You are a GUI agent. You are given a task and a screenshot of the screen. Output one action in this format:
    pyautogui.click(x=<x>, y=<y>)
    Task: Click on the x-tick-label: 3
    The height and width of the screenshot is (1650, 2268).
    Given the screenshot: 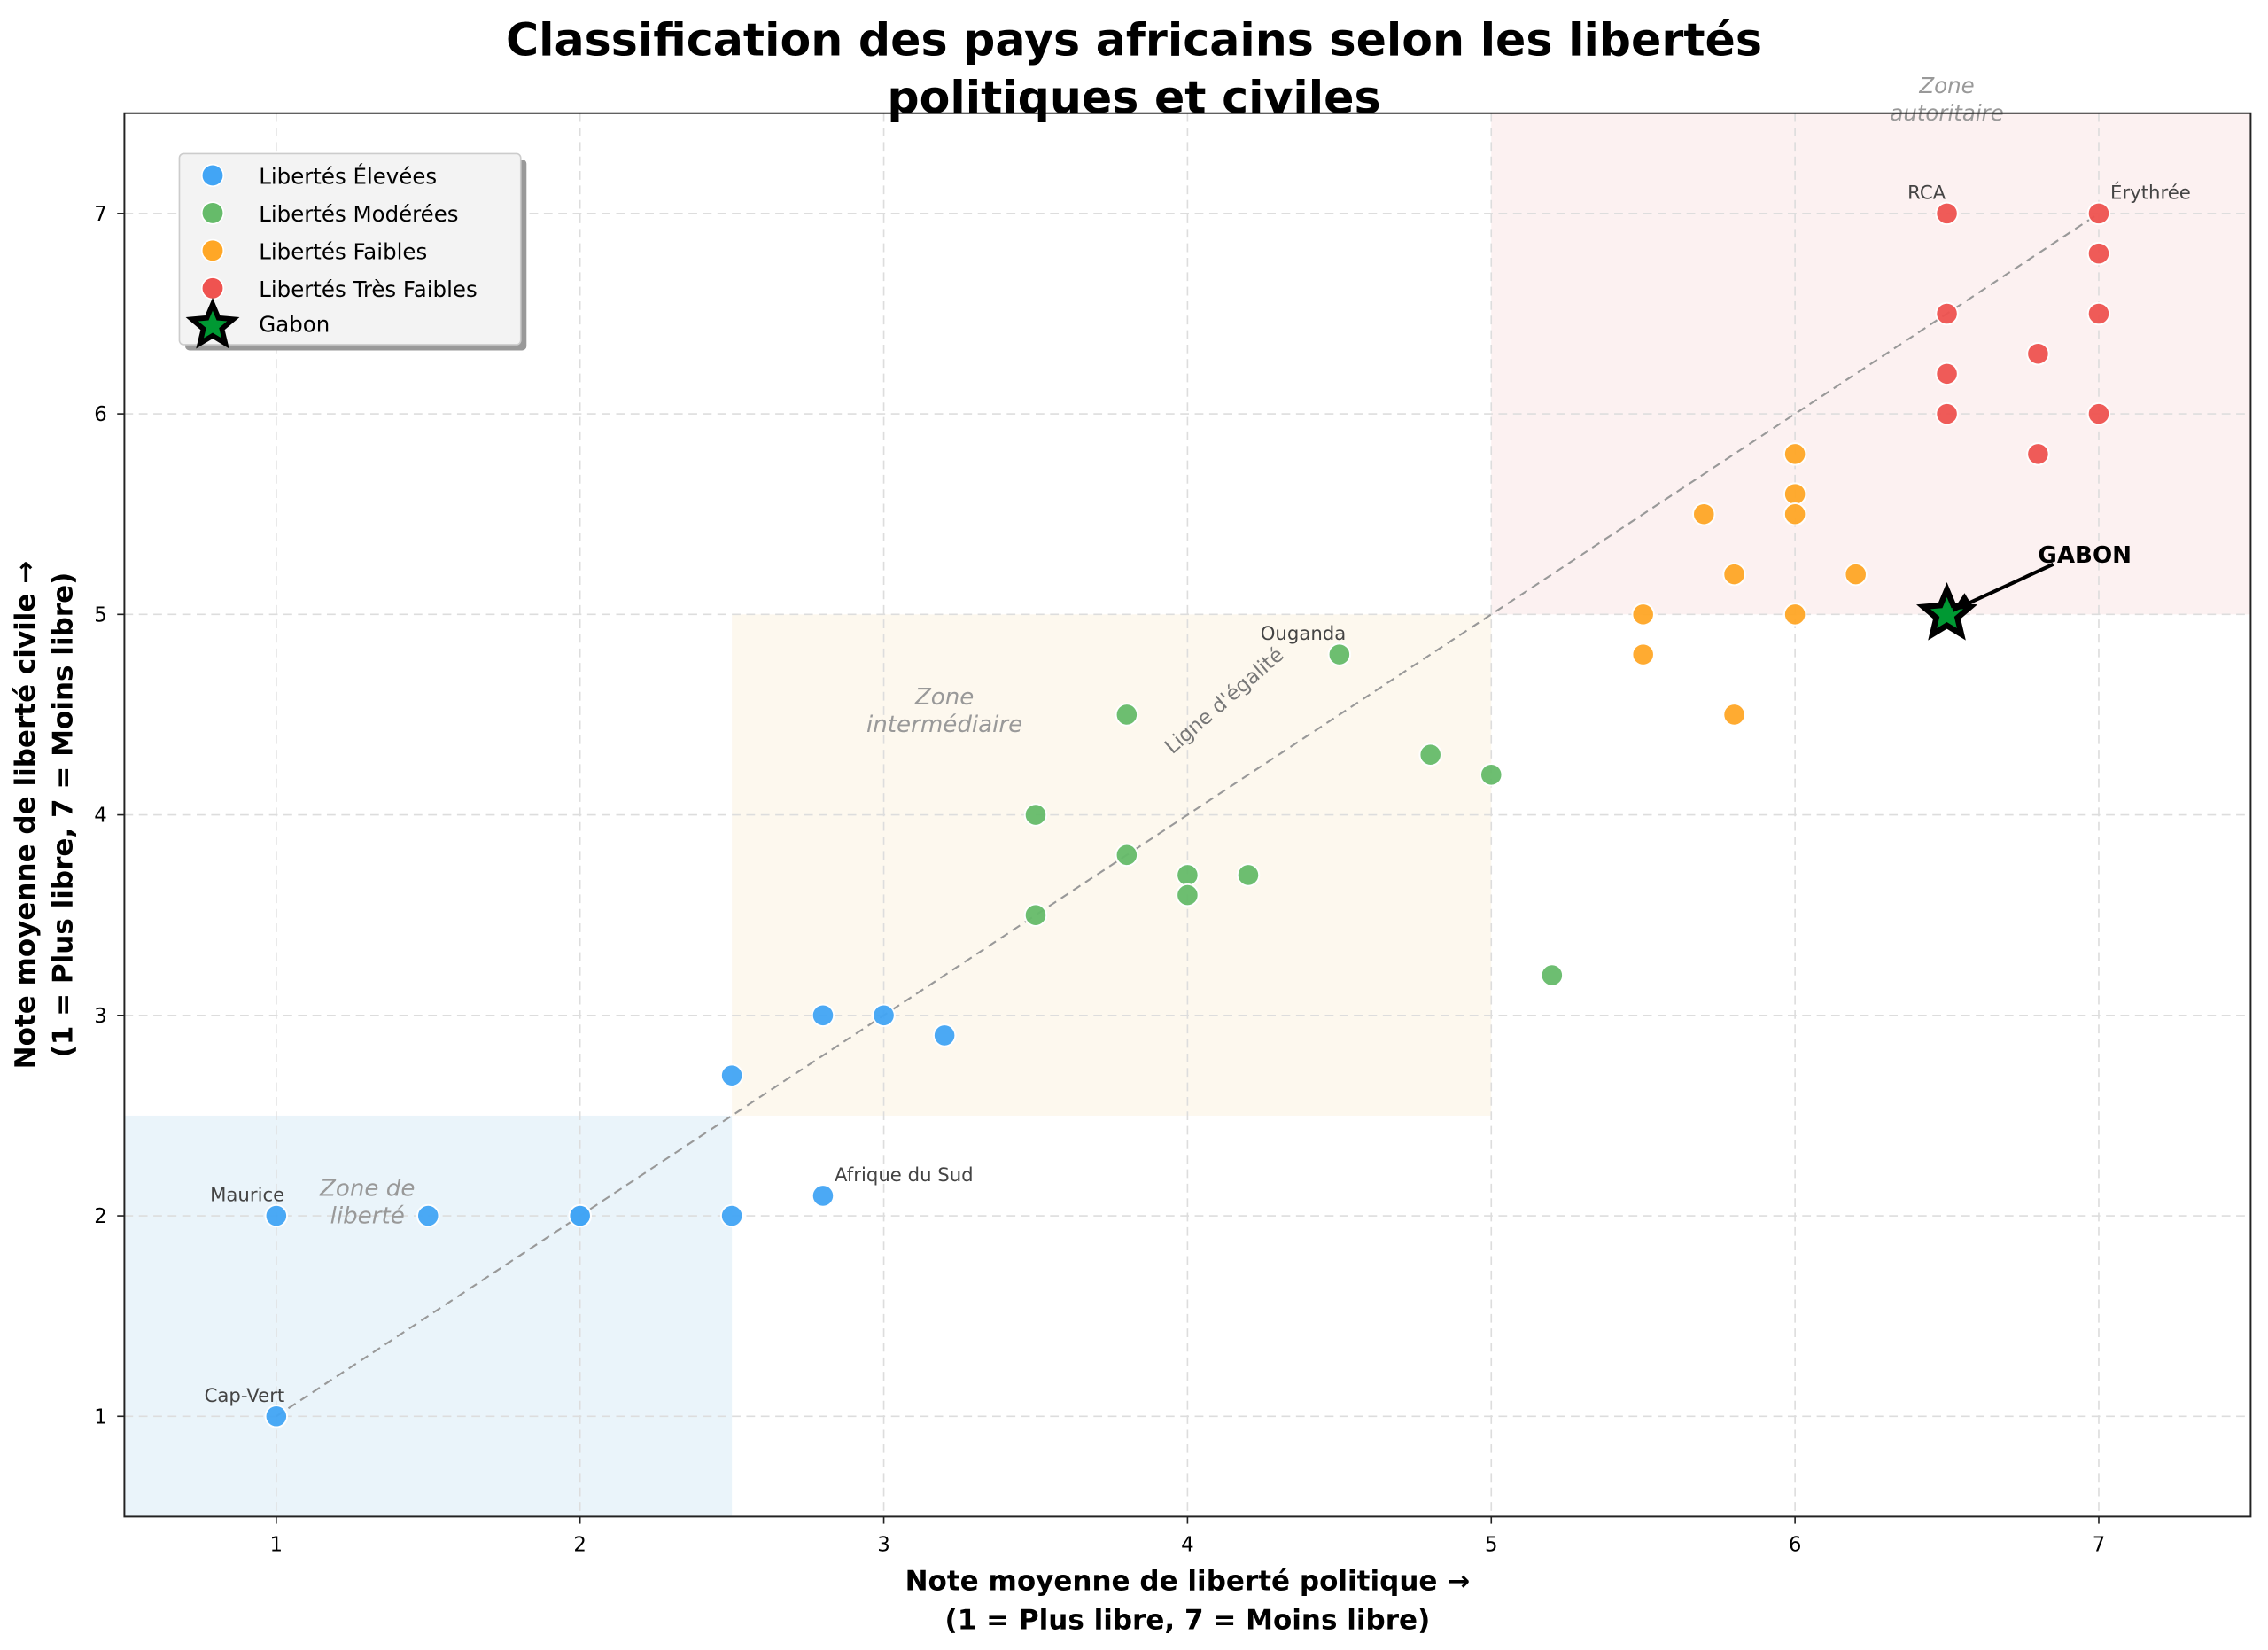 What is the action you would take?
    pyautogui.click(x=883, y=1545)
    